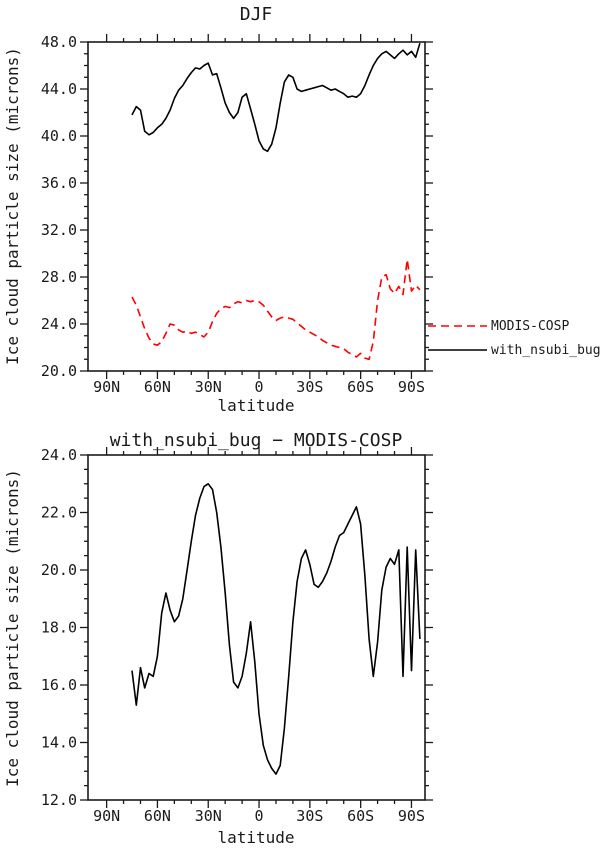 This screenshot has width=608, height=862. Describe the element at coordinates (59, 800) in the screenshot. I see `y-tick-label: 12.0` at that location.